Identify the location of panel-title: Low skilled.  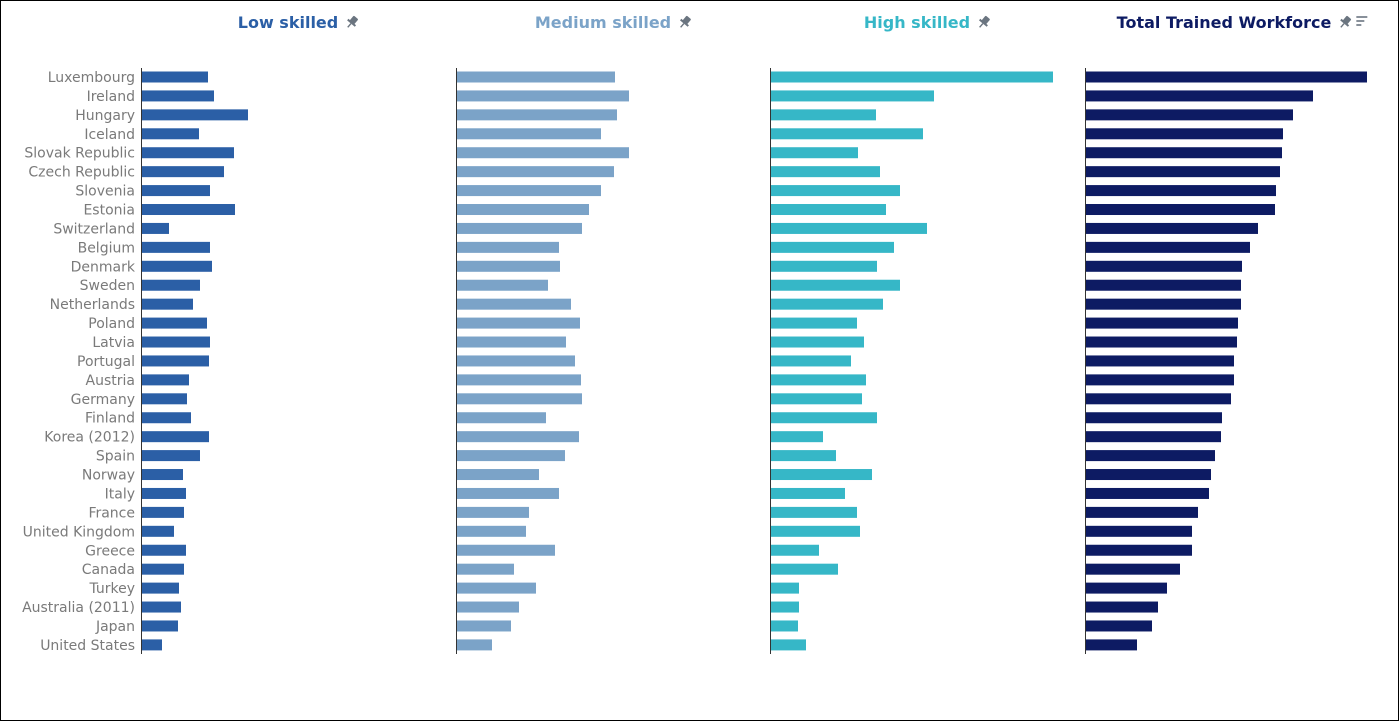
(288, 22).